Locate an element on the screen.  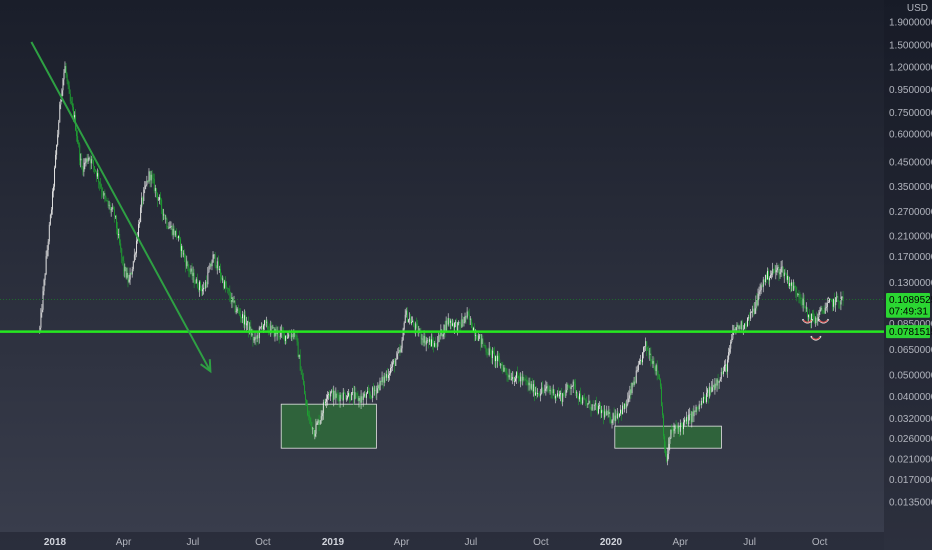
trendline is located at coordinates (121, 206).